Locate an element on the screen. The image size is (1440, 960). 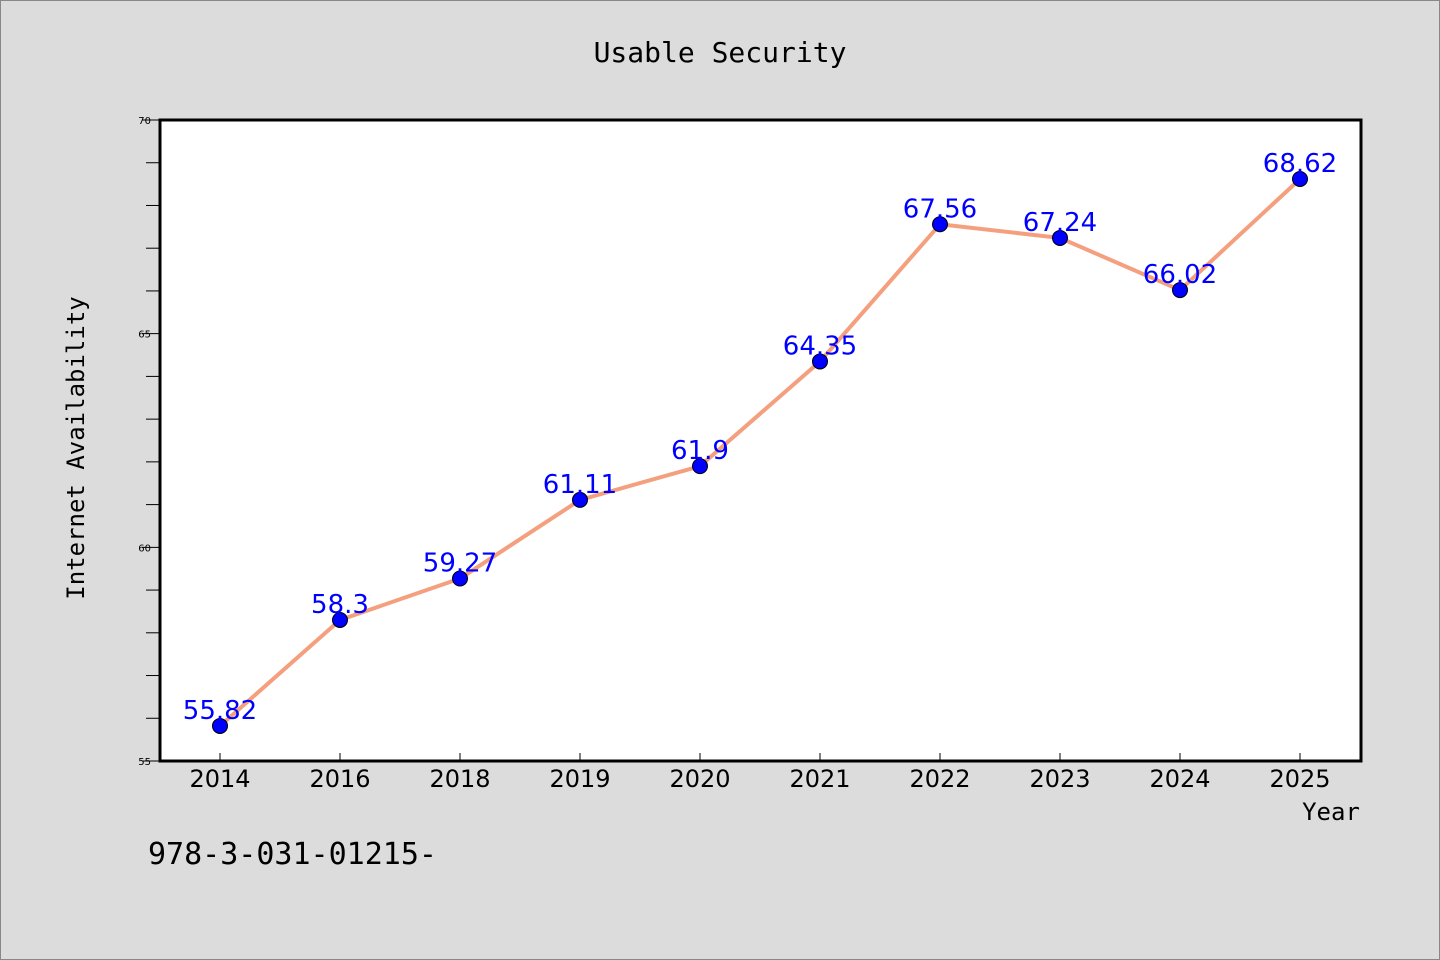
x-tick-label: 2020 is located at coordinates (699, 779).